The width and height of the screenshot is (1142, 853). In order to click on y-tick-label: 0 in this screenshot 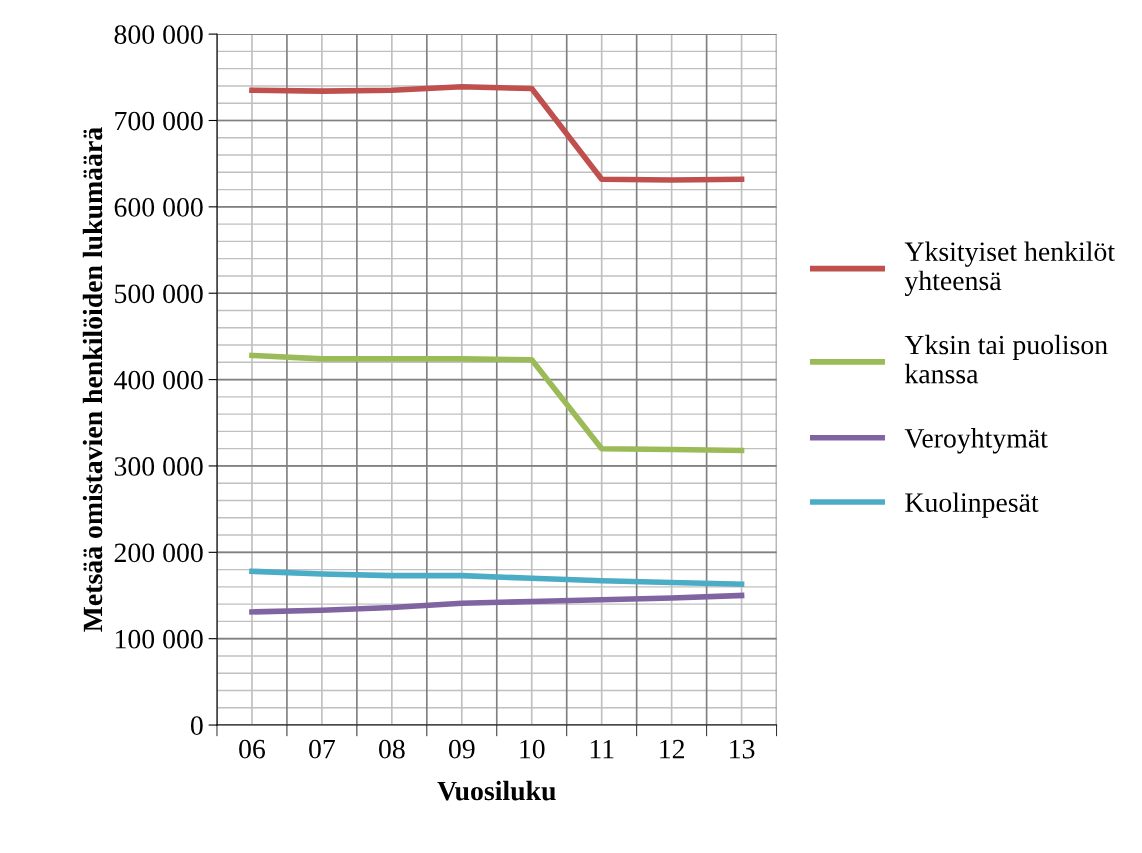, I will do `click(196, 725)`.